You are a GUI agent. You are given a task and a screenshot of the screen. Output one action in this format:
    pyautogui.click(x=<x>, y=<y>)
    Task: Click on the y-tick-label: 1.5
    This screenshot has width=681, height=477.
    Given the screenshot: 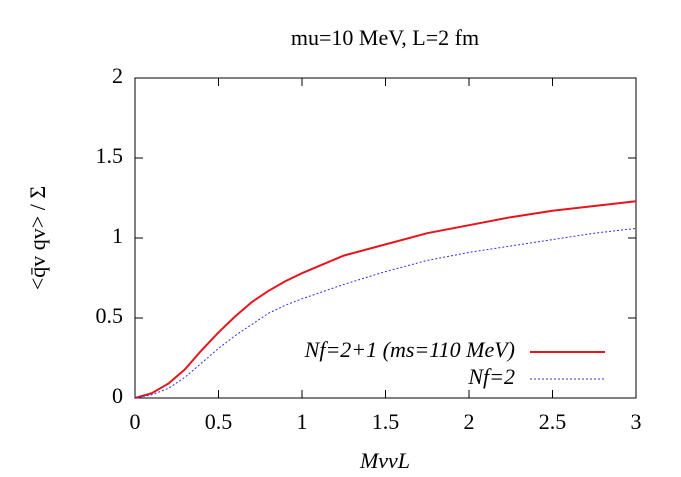 What is the action you would take?
    pyautogui.click(x=110, y=155)
    